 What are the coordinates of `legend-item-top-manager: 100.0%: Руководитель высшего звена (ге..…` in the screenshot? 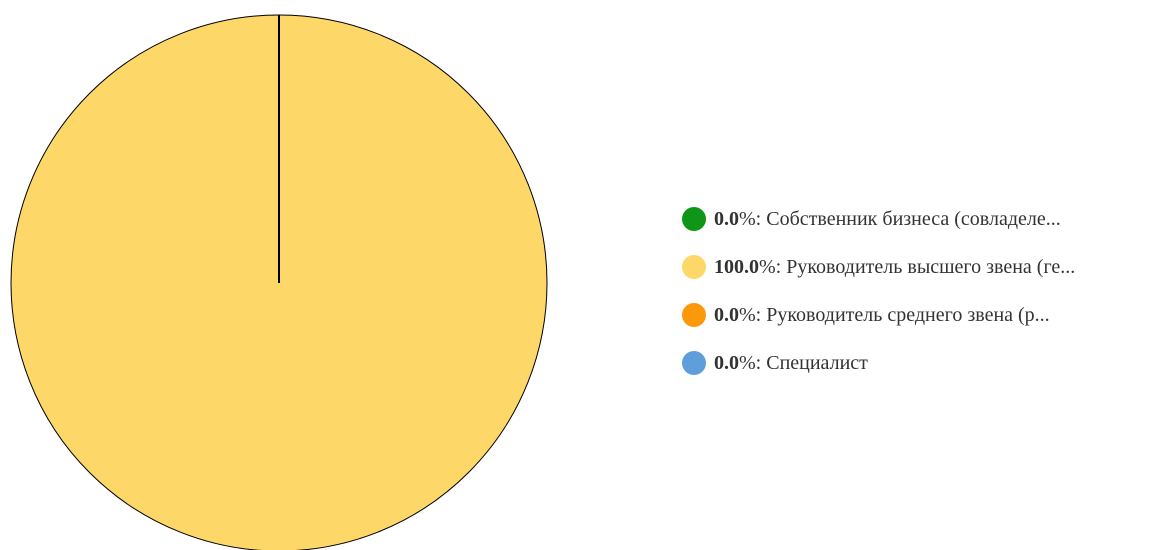 It's located at (878, 267).